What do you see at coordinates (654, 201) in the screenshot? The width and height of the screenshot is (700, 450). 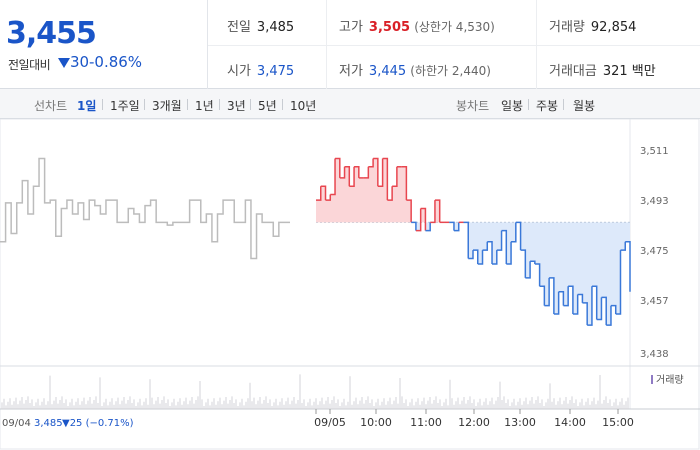 I see `y-tick-label: 3,493` at bounding box center [654, 201].